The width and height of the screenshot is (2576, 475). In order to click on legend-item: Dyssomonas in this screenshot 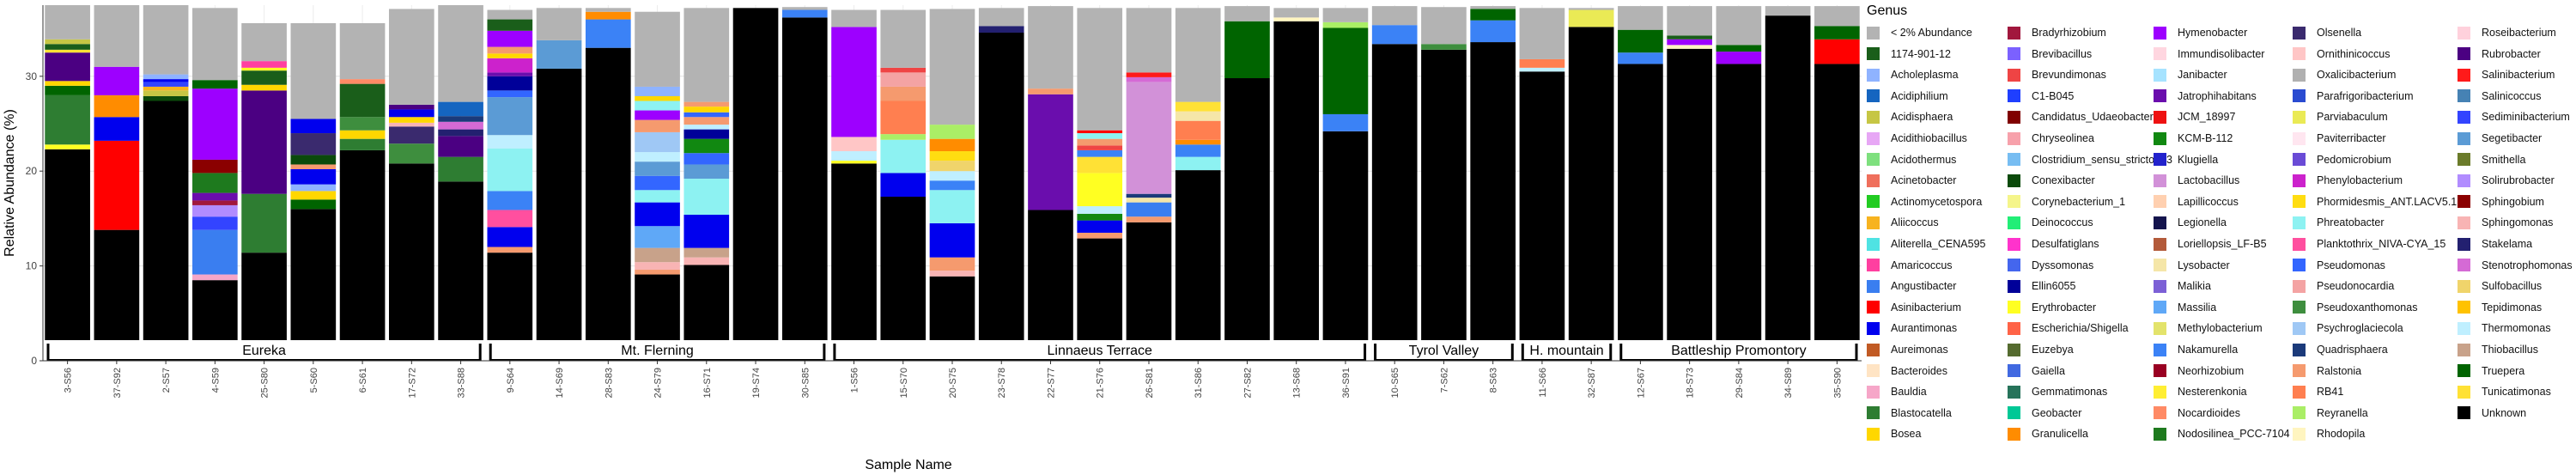, I will do `click(2050, 265)`.